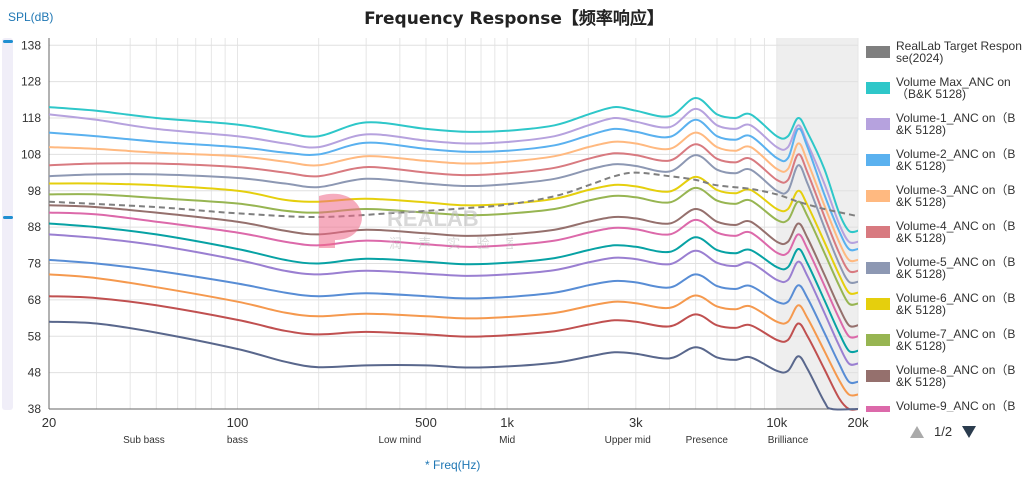  I want to click on legend-item: Volume-6_ANC on（B&K 5128), so click(946, 310).